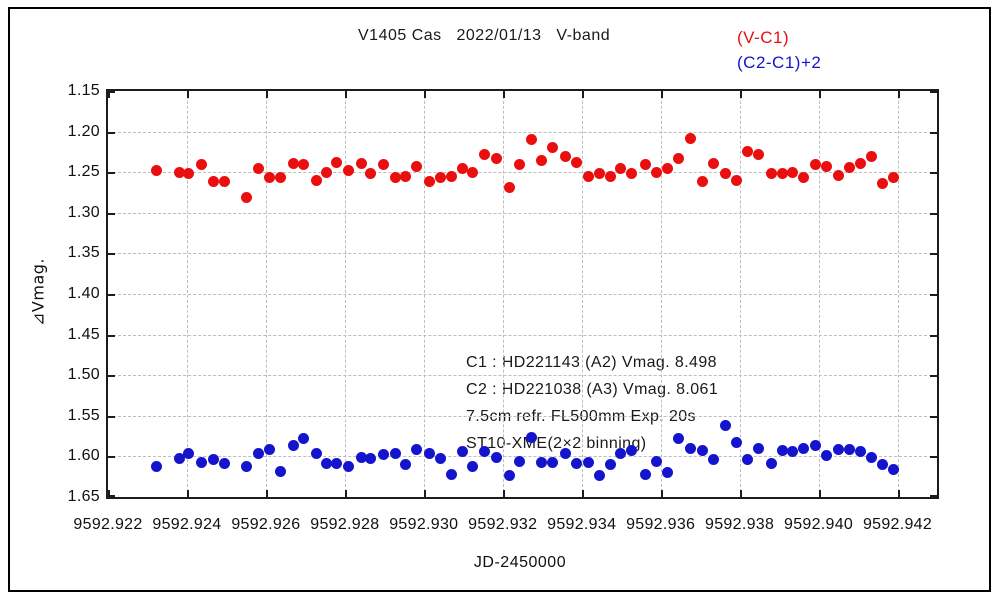  Describe the element at coordinates (83, 415) in the screenshot. I see `y-tick-label: 1.55` at that location.